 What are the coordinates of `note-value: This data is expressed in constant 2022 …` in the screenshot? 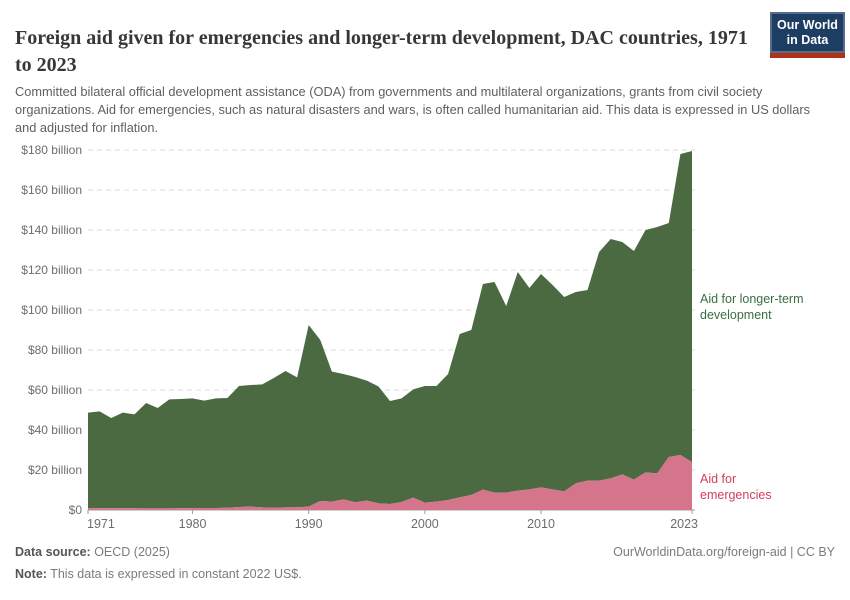 It's located at (174, 574).